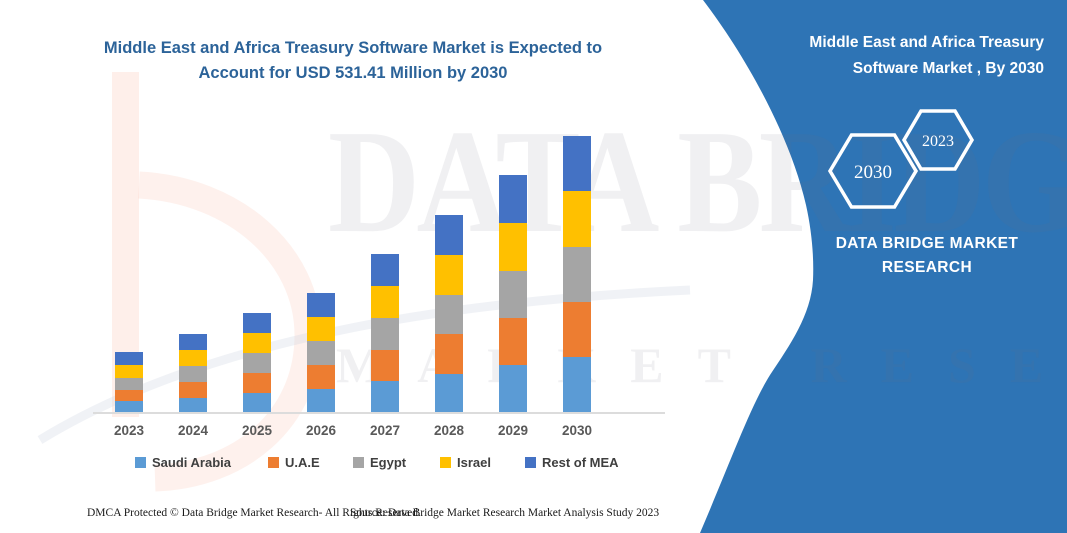 The image size is (1067, 533). What do you see at coordinates (385, 430) in the screenshot?
I see `x-axis-label-2027: 2027` at bounding box center [385, 430].